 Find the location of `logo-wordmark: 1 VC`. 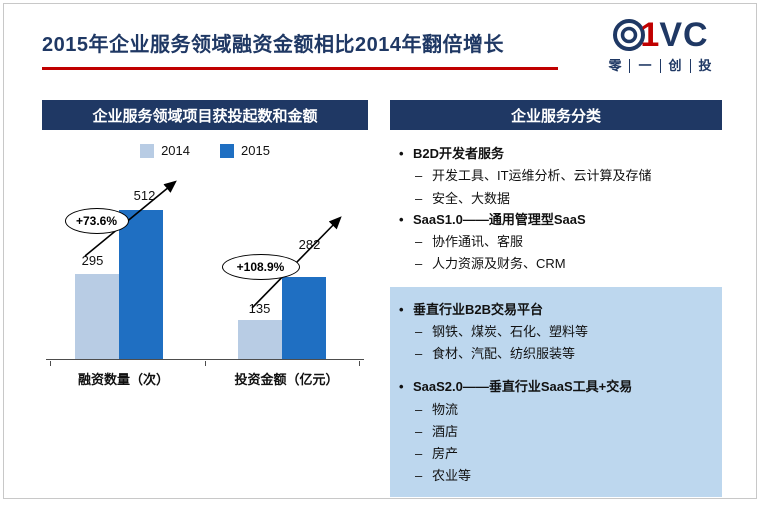

logo-wordmark: 1 VC is located at coordinates (660, 35).